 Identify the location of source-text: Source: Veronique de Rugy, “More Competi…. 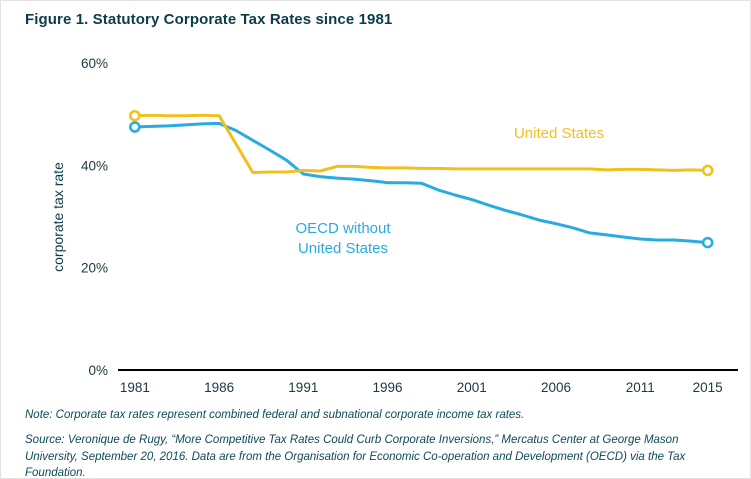
(355, 456).